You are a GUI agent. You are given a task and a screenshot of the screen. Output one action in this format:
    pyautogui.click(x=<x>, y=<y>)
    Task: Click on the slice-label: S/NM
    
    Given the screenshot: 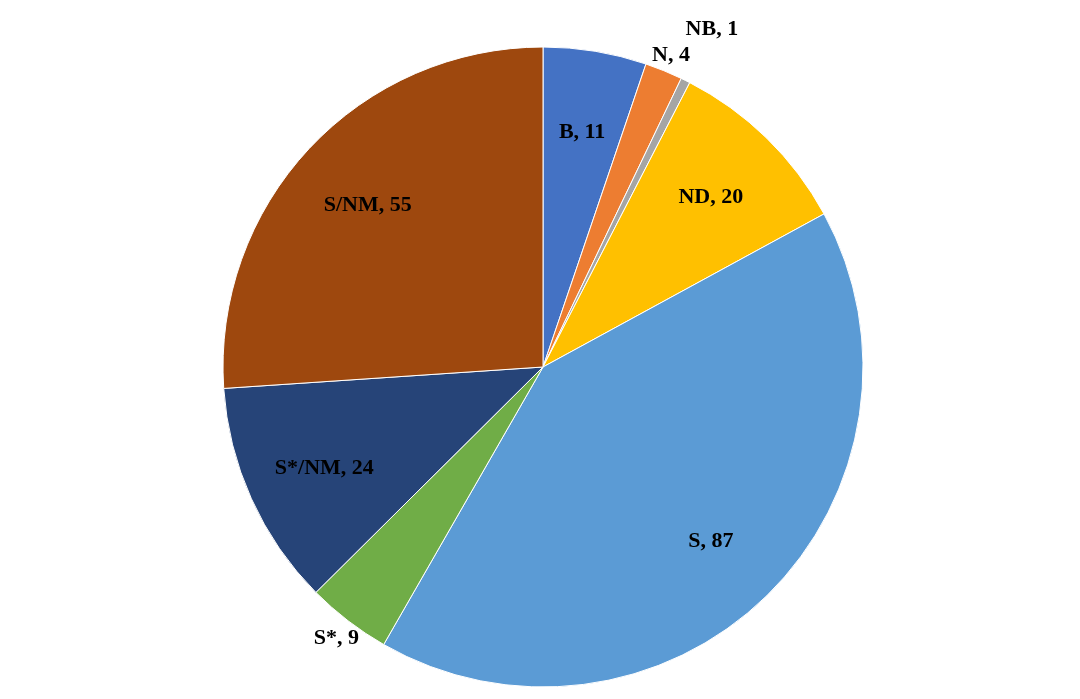 What is the action you would take?
    pyautogui.click(x=351, y=203)
    